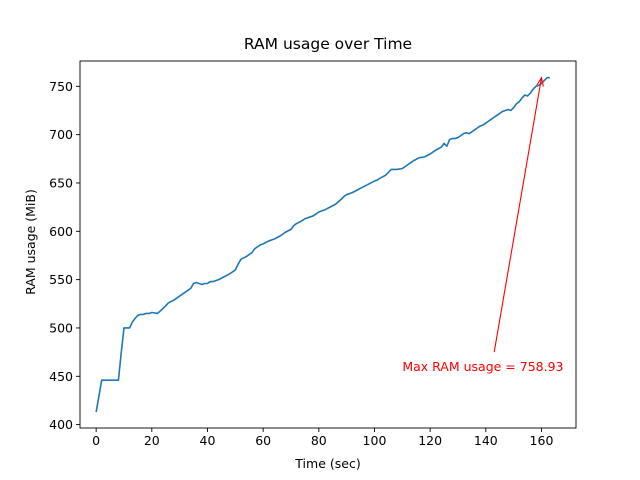 Image resolution: width=640 pixels, height=480 pixels. What do you see at coordinates (30, 242) in the screenshot?
I see `y-axis-label: RAM usage (MiB)` at bounding box center [30, 242].